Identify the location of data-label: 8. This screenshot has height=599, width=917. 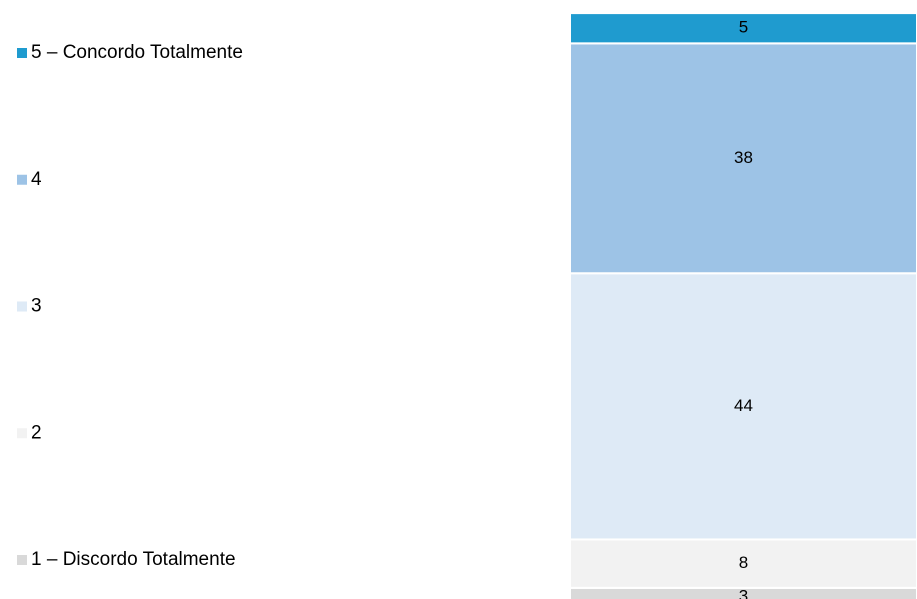
(743, 562).